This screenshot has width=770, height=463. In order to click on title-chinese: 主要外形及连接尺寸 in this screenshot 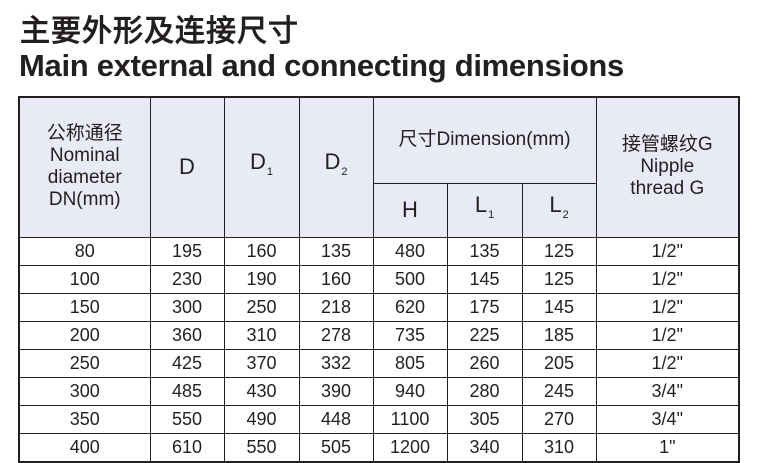, I will do `click(159, 31)`.